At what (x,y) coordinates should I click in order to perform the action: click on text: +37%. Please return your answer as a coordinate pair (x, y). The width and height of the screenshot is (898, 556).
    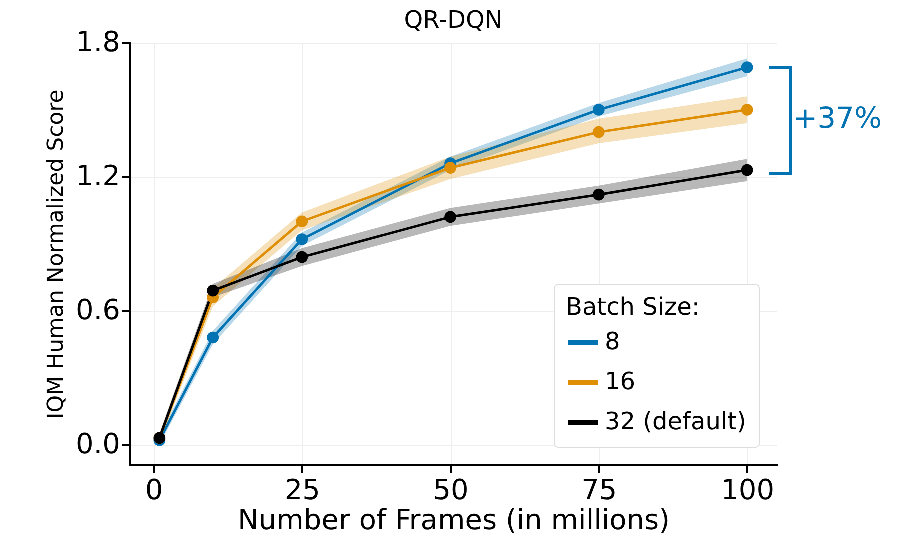
    Looking at the image, I should click on (837, 118).